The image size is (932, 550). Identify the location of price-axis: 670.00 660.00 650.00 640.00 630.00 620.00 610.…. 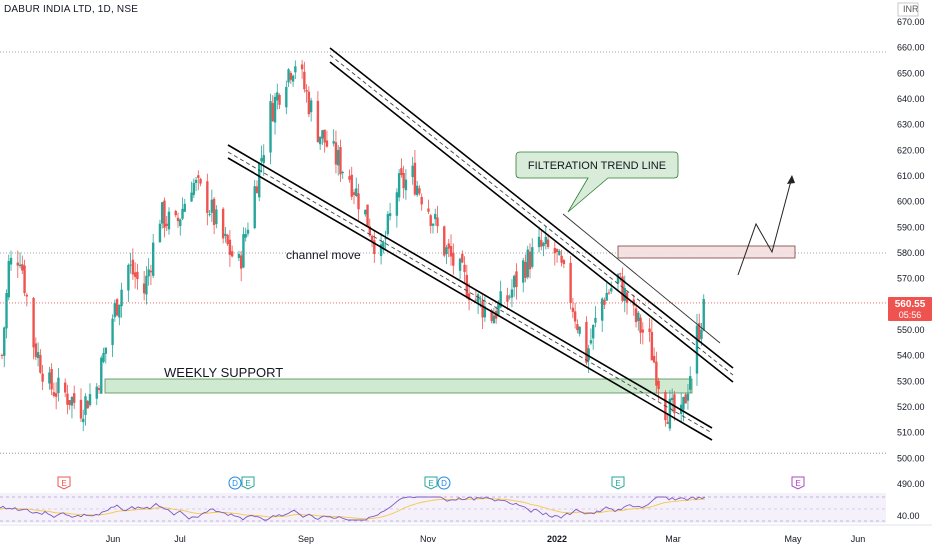
(911, 253).